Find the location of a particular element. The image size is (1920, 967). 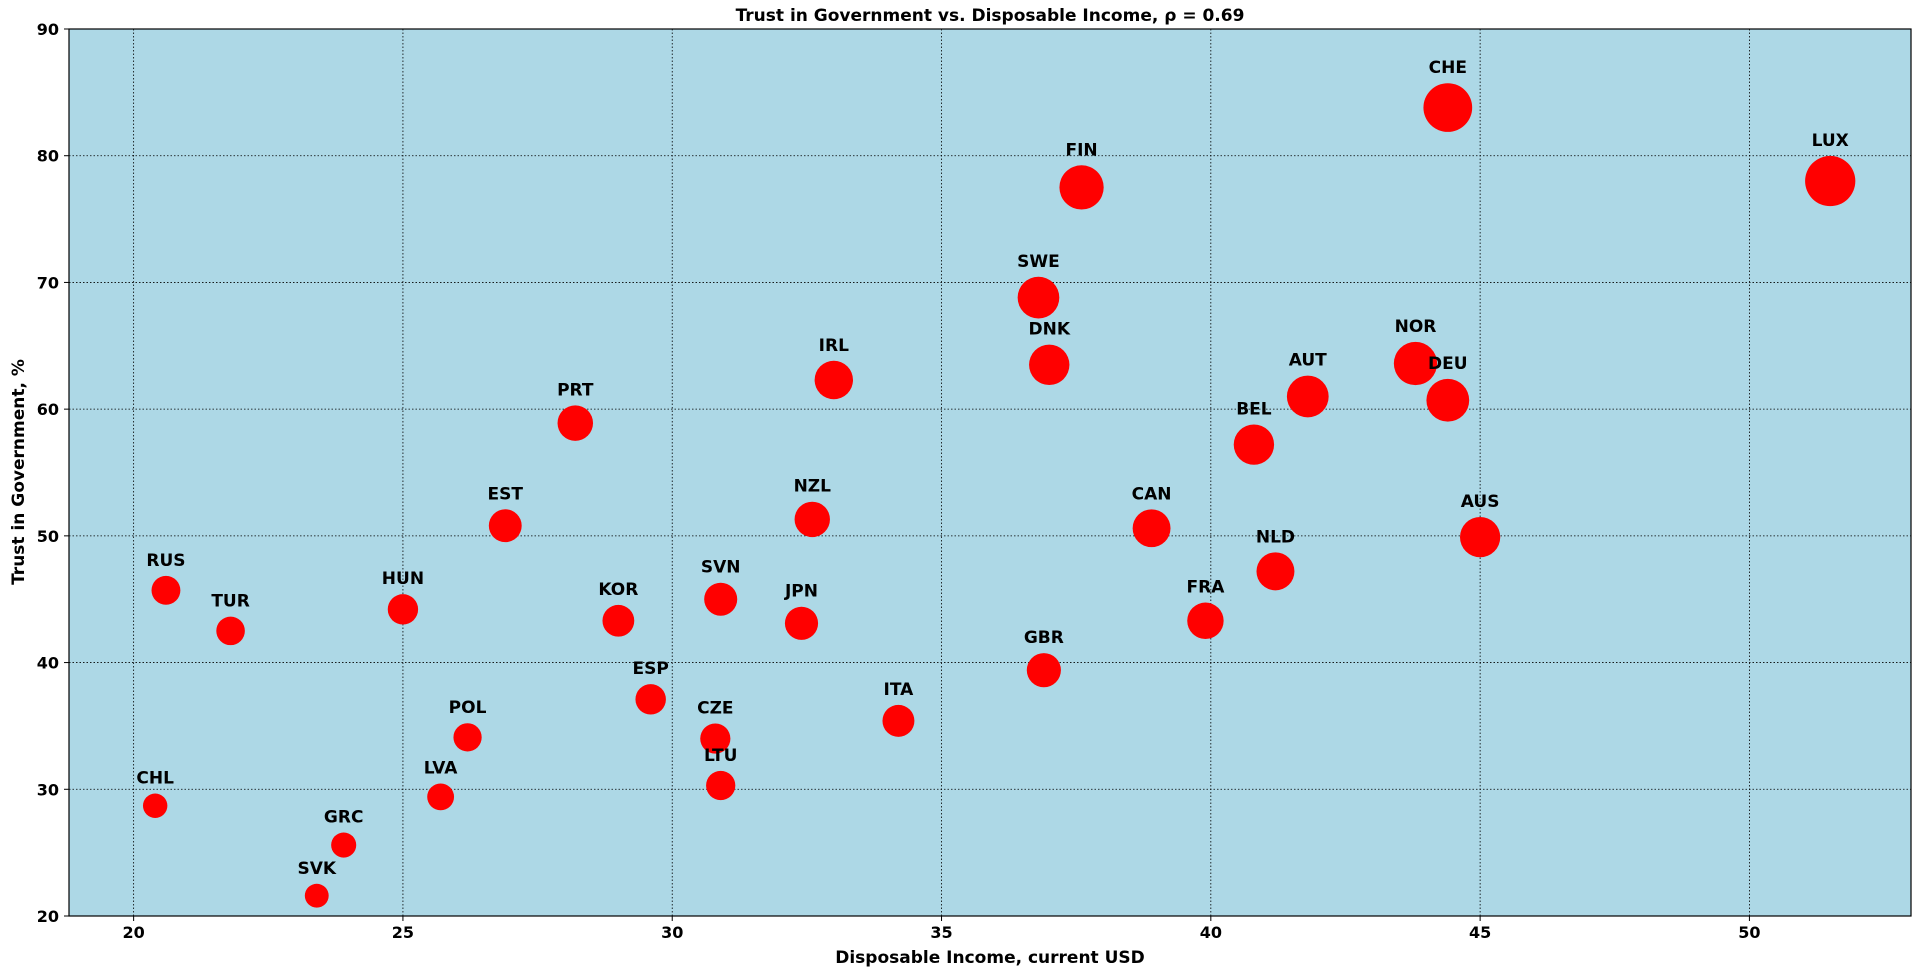

data-point-deu is located at coordinates (1448, 400).